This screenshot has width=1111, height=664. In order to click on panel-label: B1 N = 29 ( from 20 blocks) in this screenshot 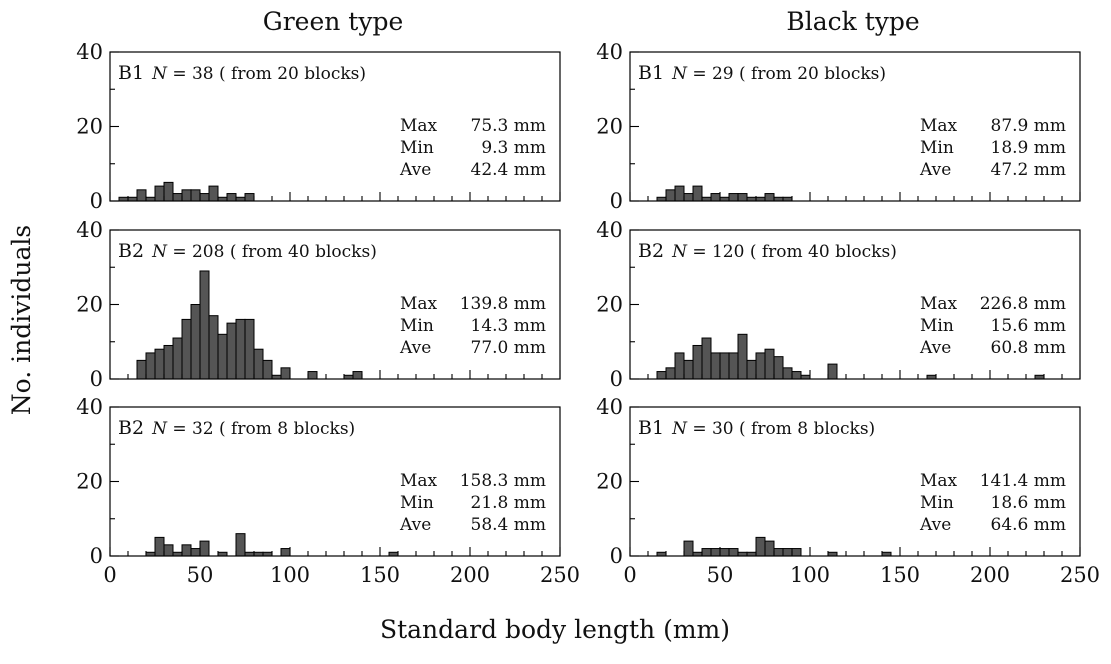, I will do `click(762, 73)`.